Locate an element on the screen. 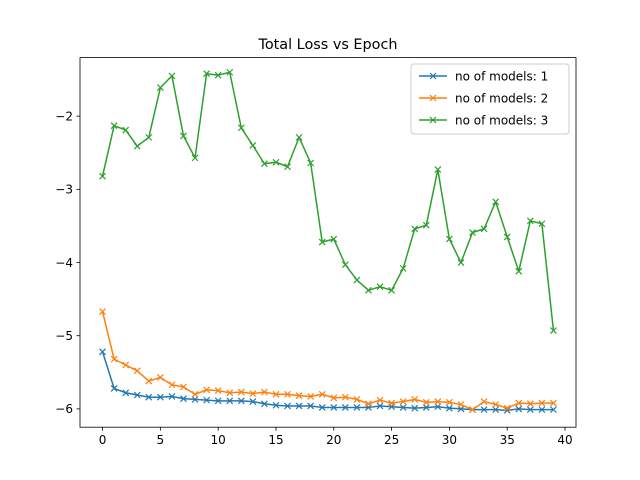 The image size is (640, 480). x-tick-label: 5 is located at coordinates (161, 440).